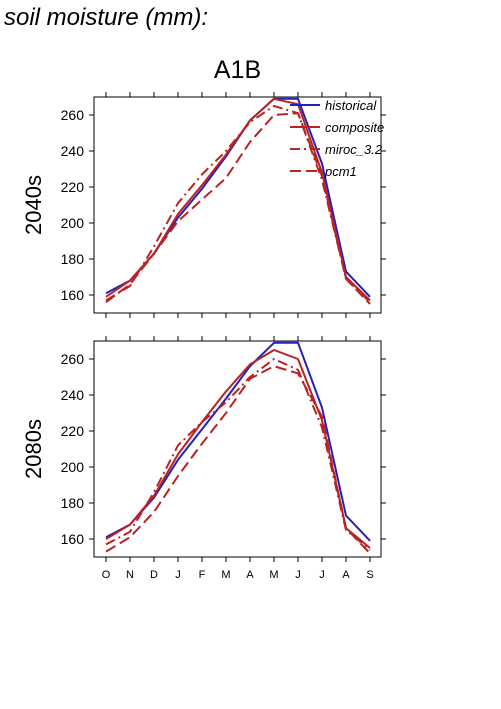  What do you see at coordinates (106, 575) in the screenshot?
I see `x-tick-label: O` at bounding box center [106, 575].